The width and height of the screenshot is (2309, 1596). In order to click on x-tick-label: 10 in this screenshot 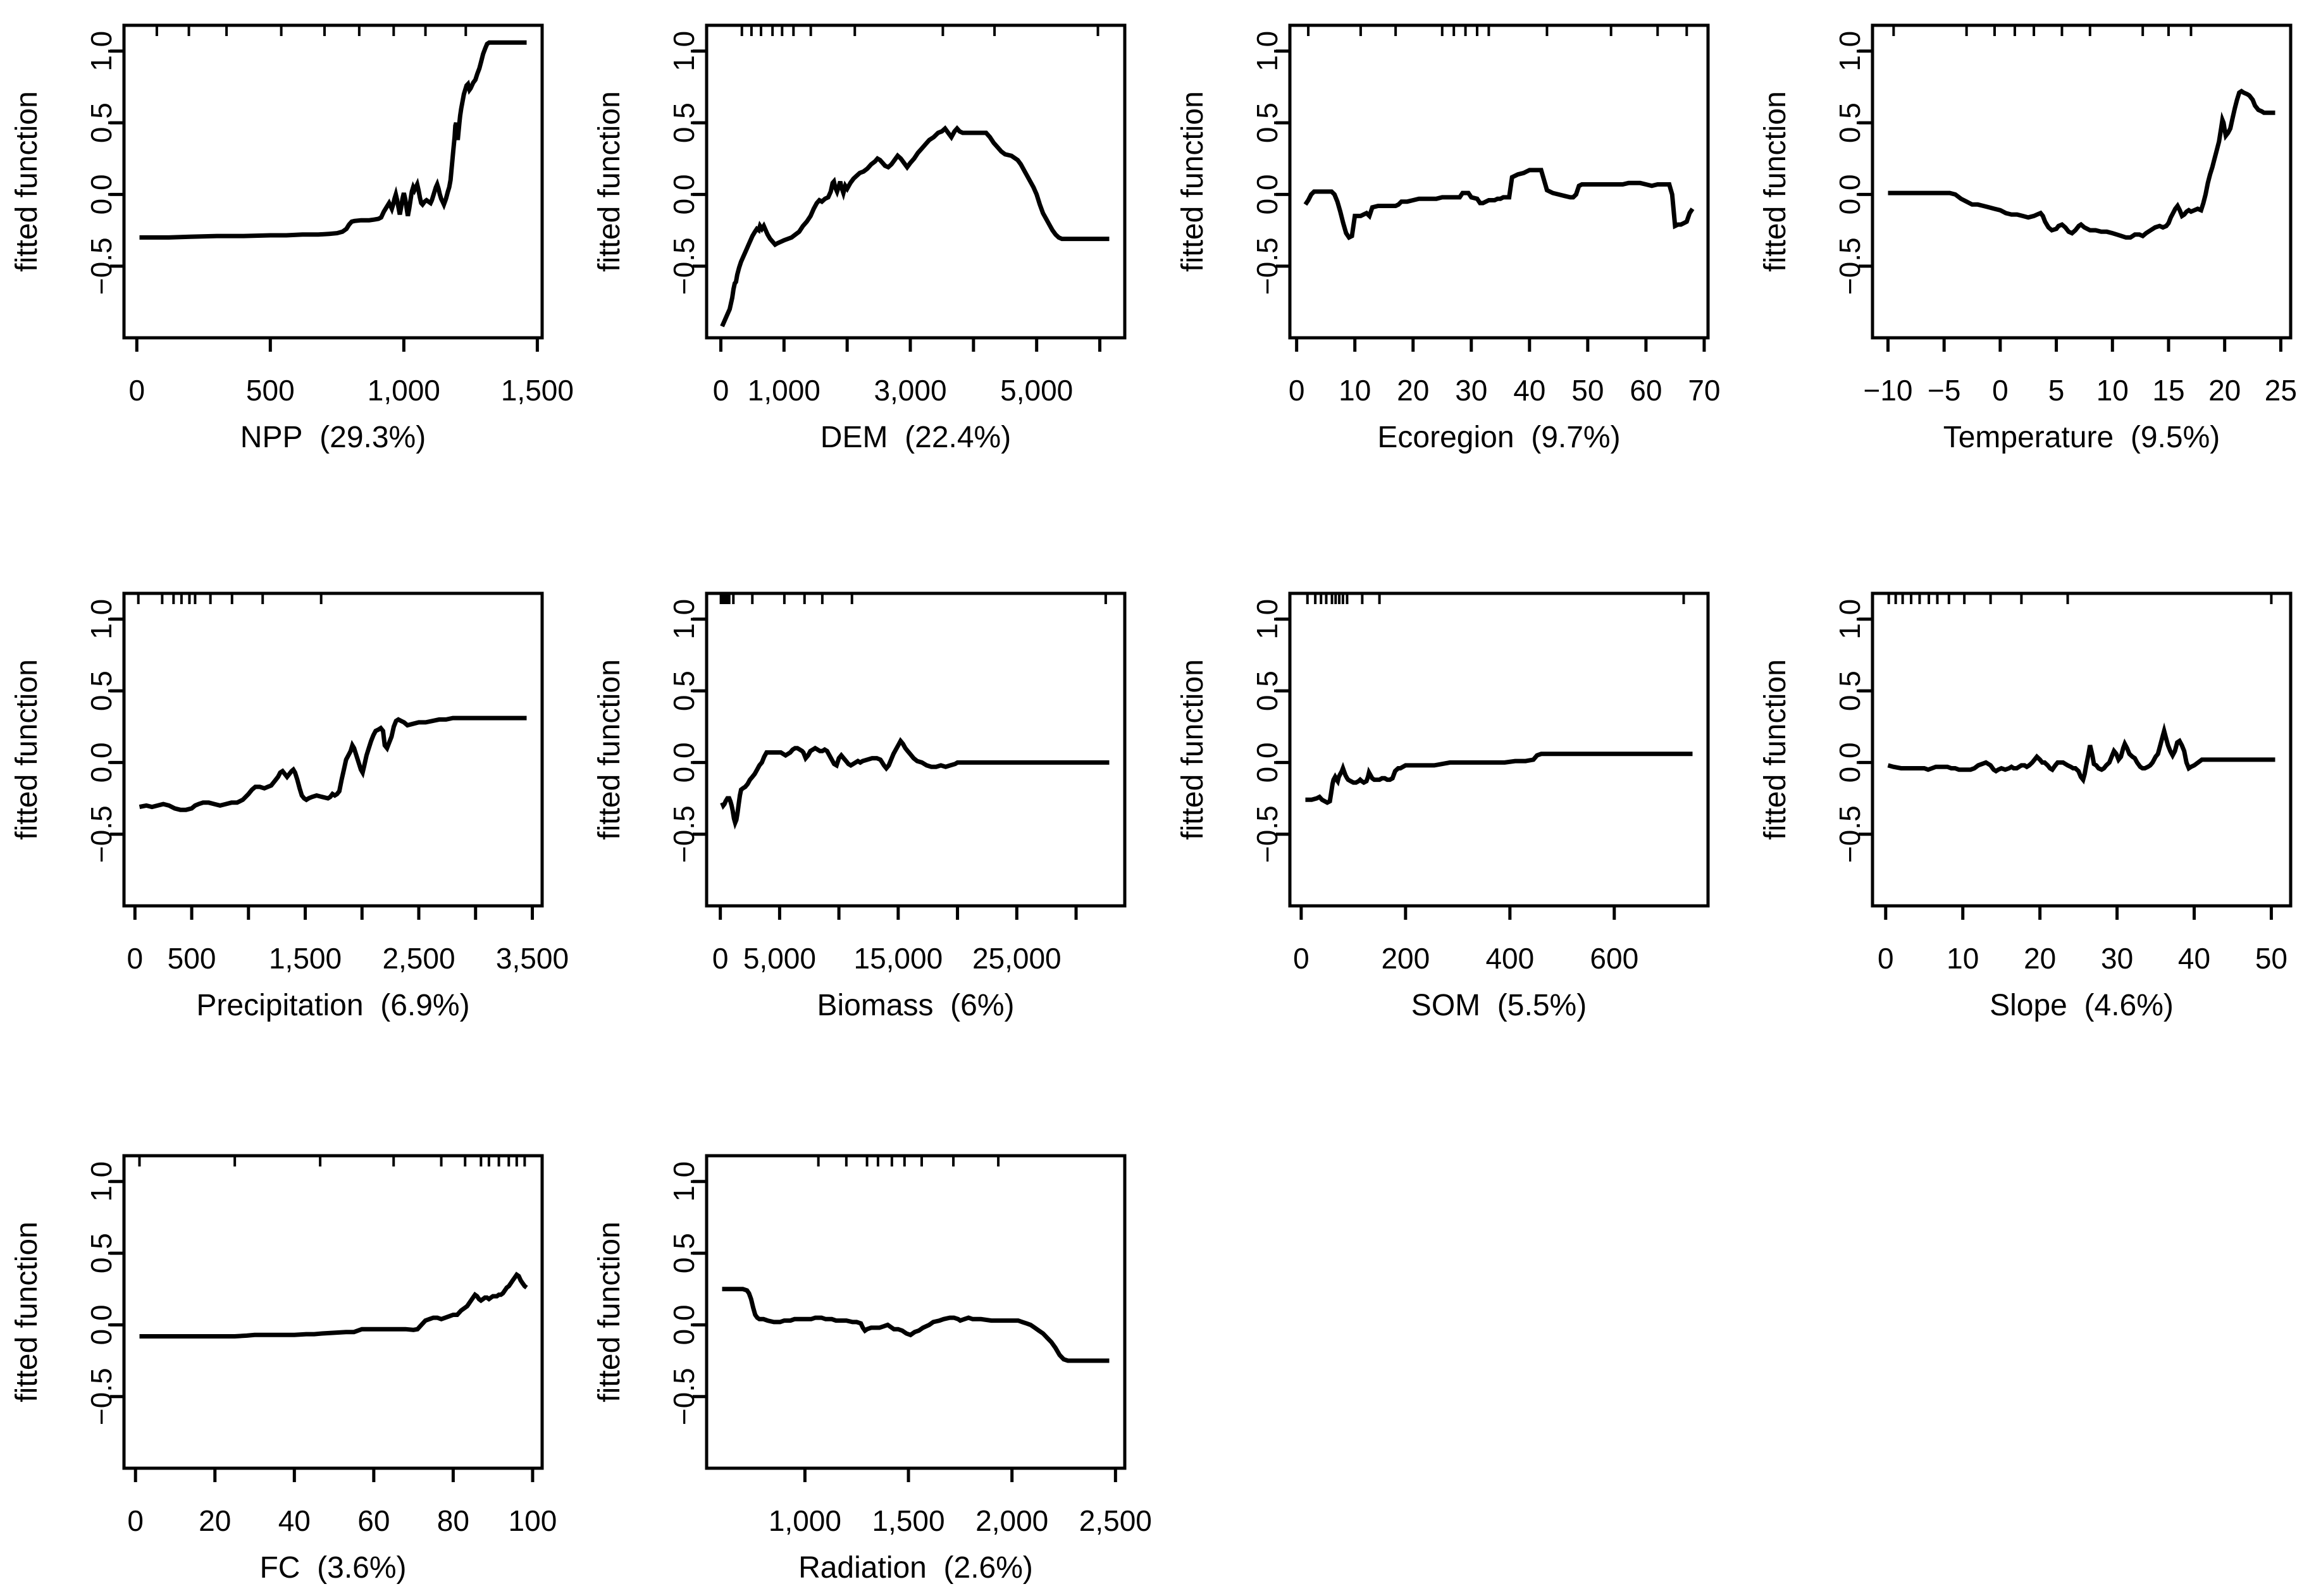, I will do `click(1963, 958)`.